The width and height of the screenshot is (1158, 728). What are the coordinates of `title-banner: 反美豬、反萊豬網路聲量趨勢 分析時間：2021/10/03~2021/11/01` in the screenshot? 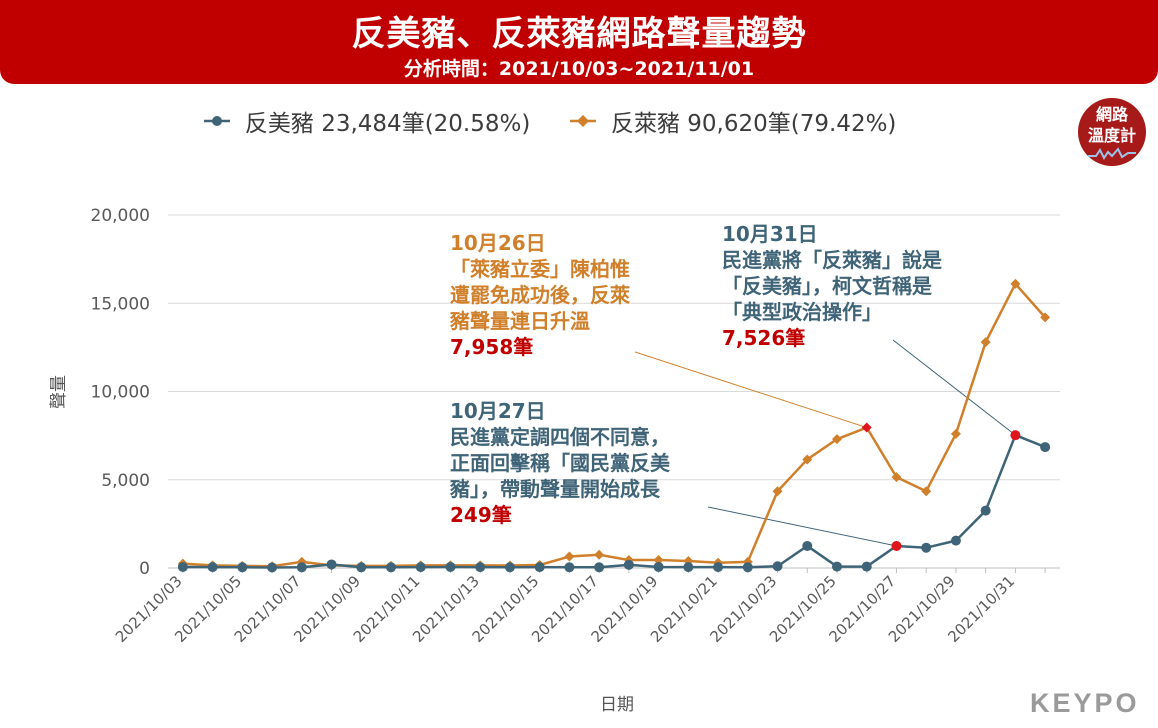 It's located at (579, 42).